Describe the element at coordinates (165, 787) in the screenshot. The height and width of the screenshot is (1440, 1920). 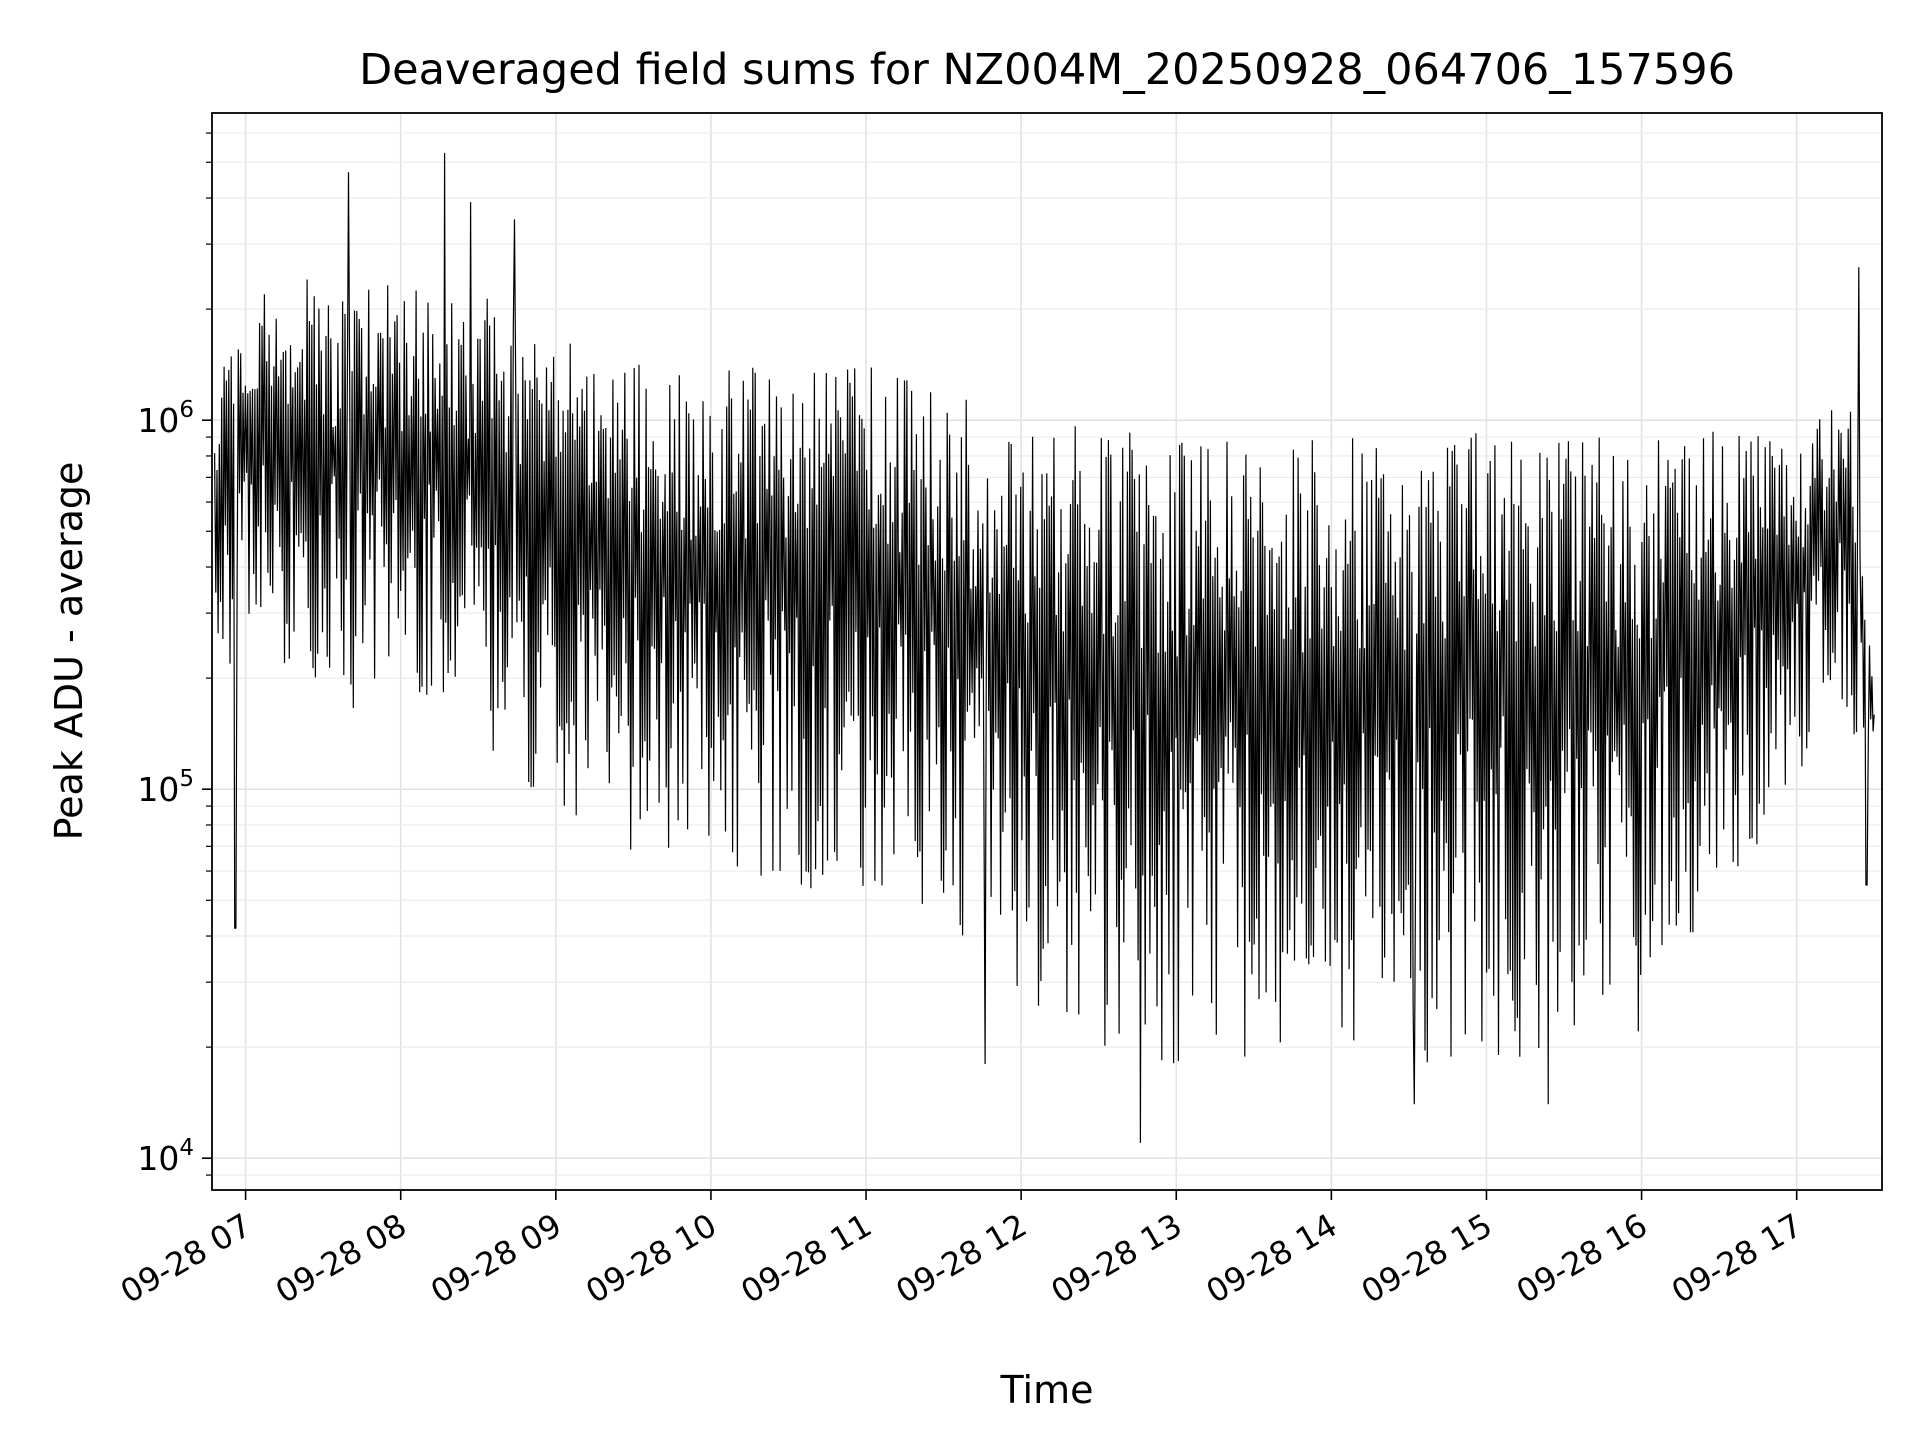
I see `y-tick-label: 105` at that location.